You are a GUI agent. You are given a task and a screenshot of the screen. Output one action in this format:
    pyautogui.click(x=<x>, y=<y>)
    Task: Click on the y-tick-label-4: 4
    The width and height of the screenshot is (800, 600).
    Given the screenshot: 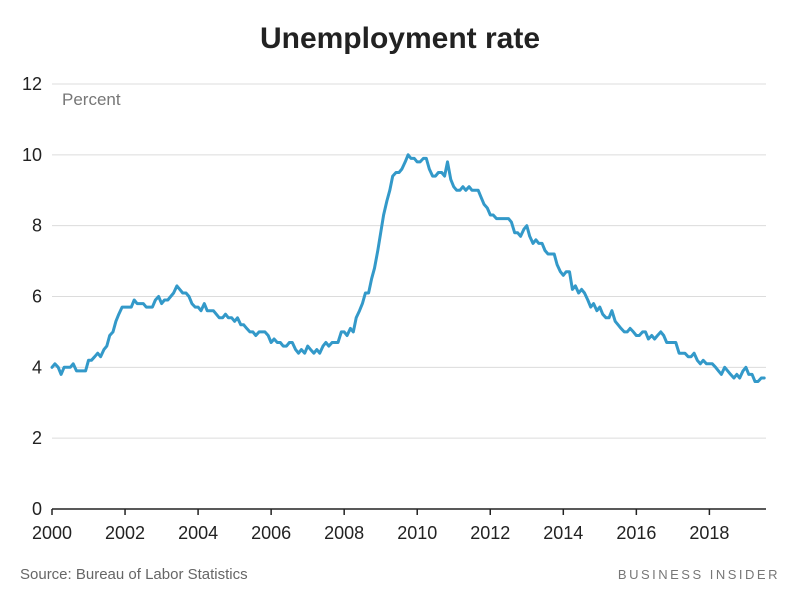 What is the action you would take?
    pyautogui.click(x=37, y=367)
    